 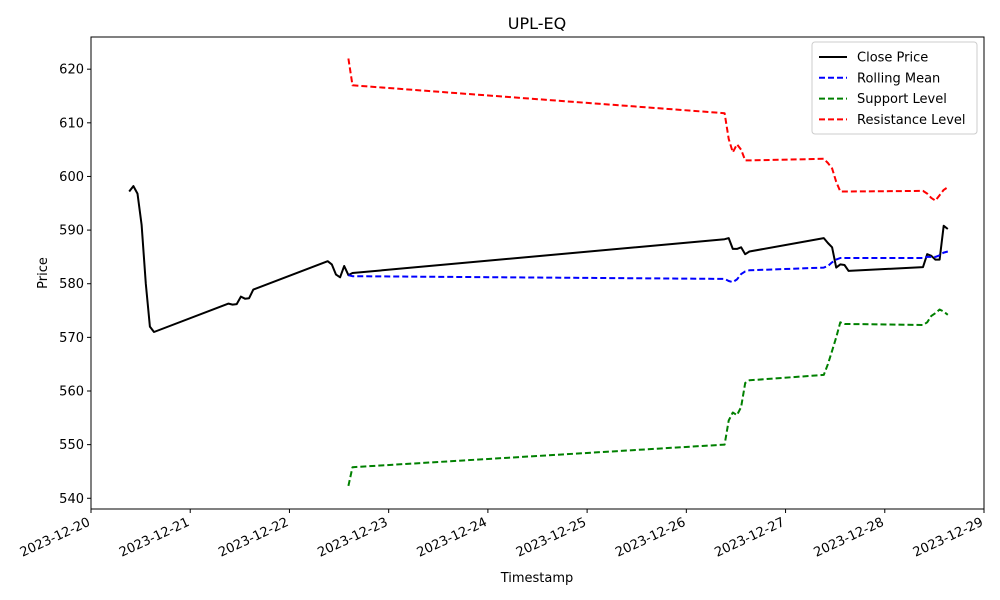 What do you see at coordinates (902, 99) in the screenshot?
I see `legend-label-support-level: Support Level` at bounding box center [902, 99].